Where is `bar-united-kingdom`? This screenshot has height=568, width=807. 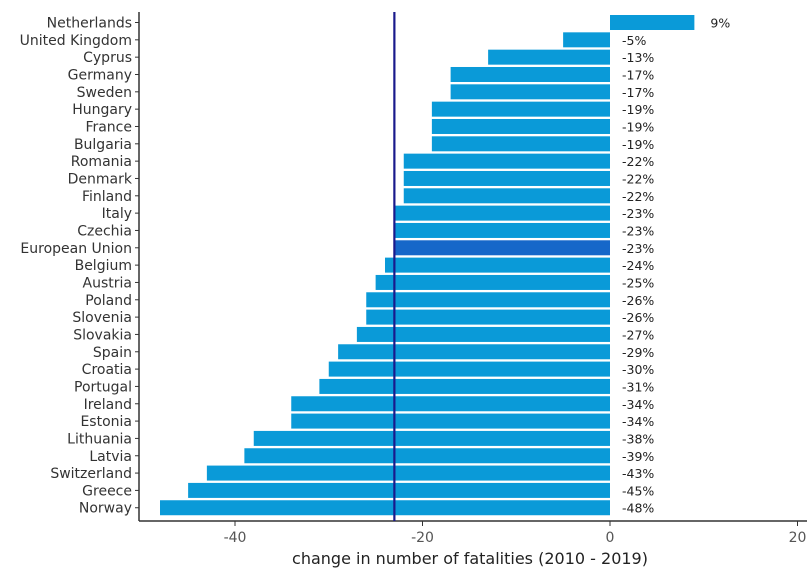 bar-united-kingdom is located at coordinates (586, 40).